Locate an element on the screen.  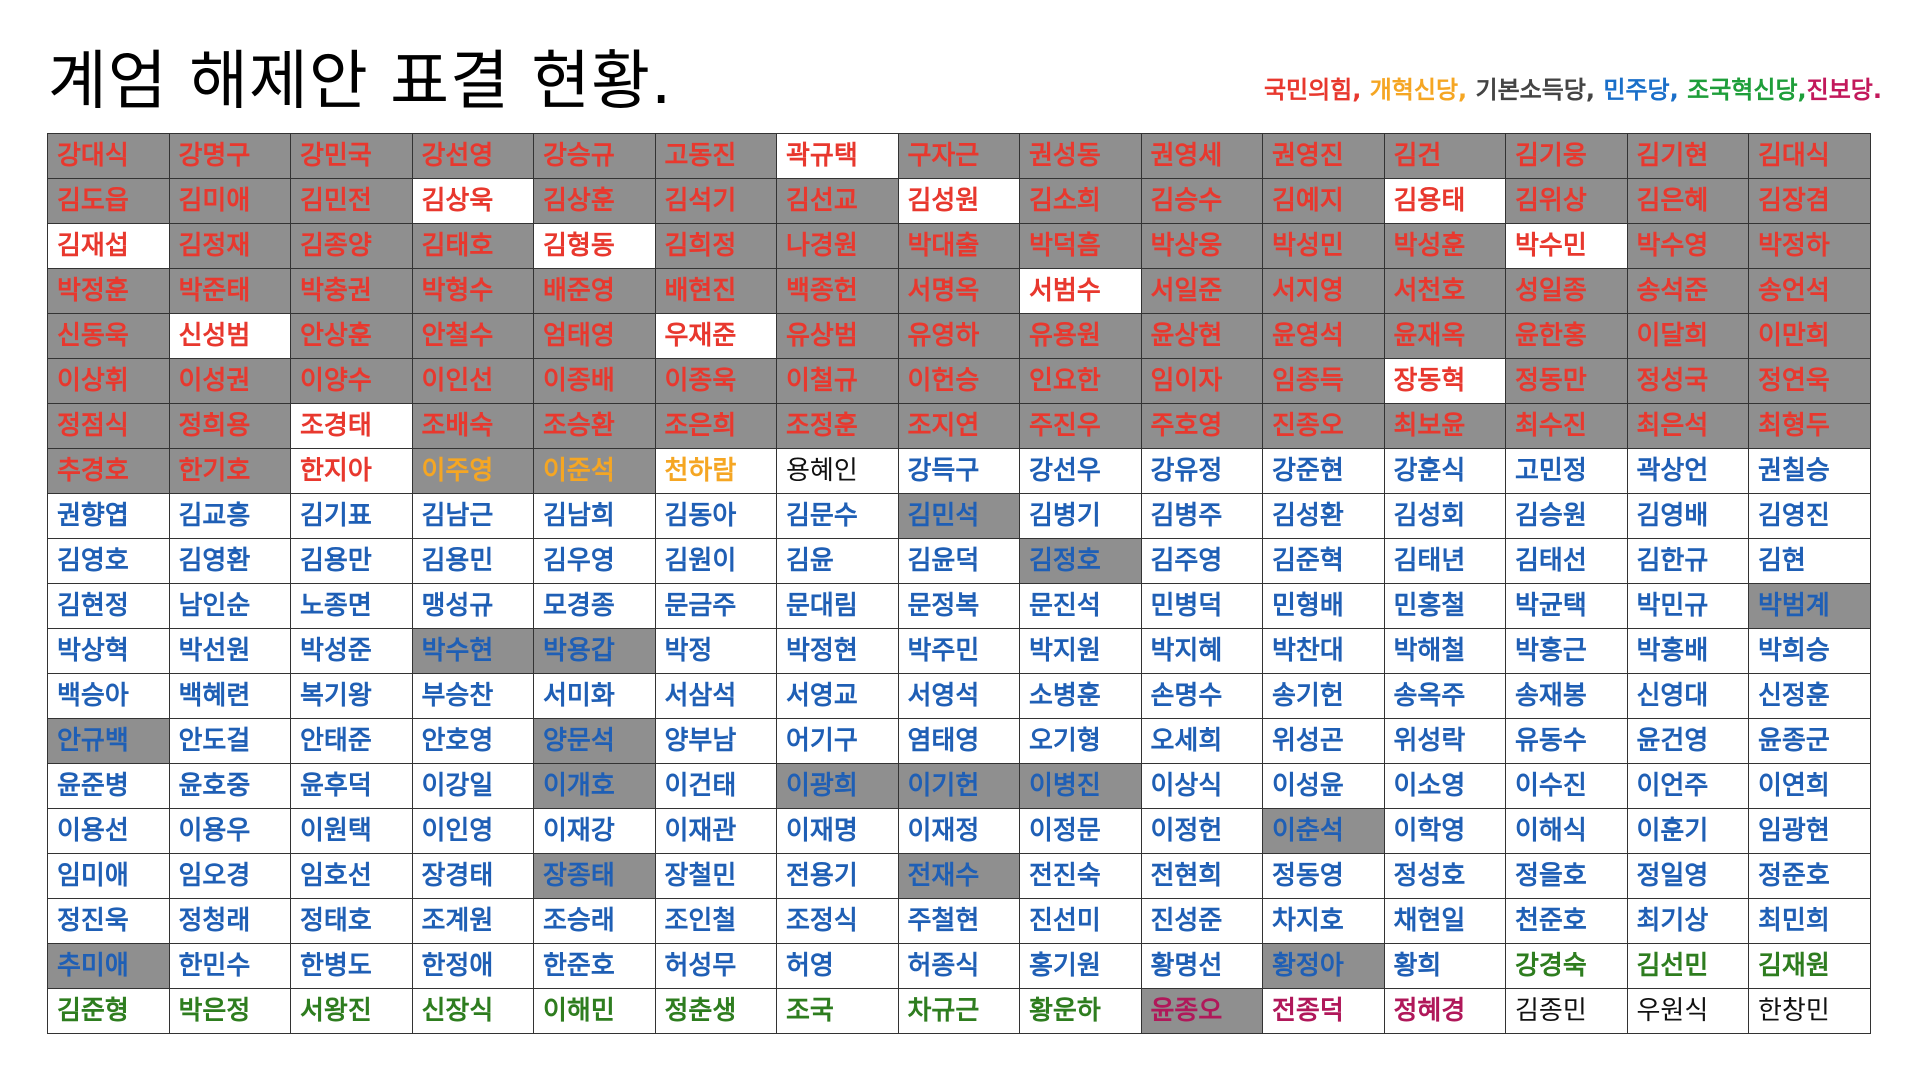
member-cell: 백승아 is located at coordinates (108, 696).